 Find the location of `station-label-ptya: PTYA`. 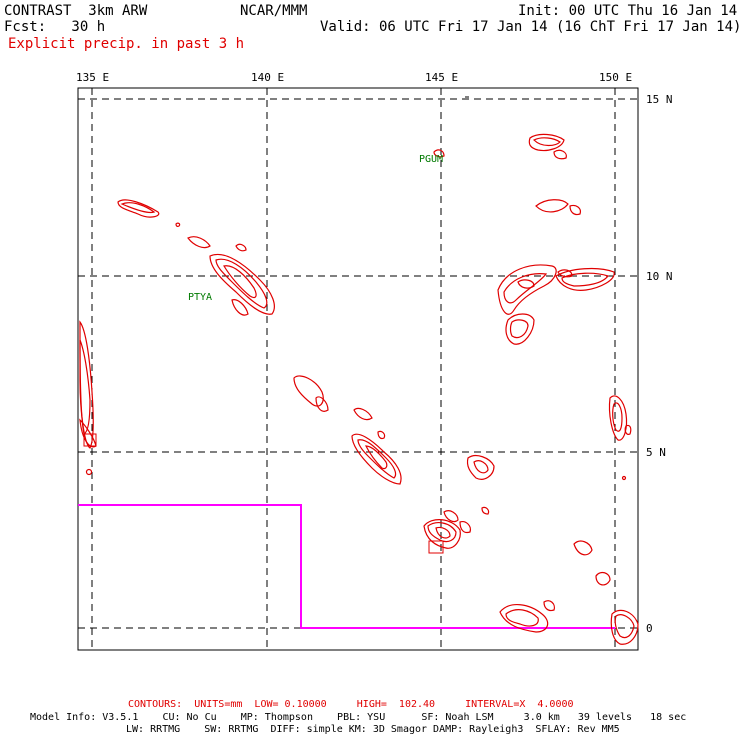

station-label-ptya: PTYA is located at coordinates (200, 297).